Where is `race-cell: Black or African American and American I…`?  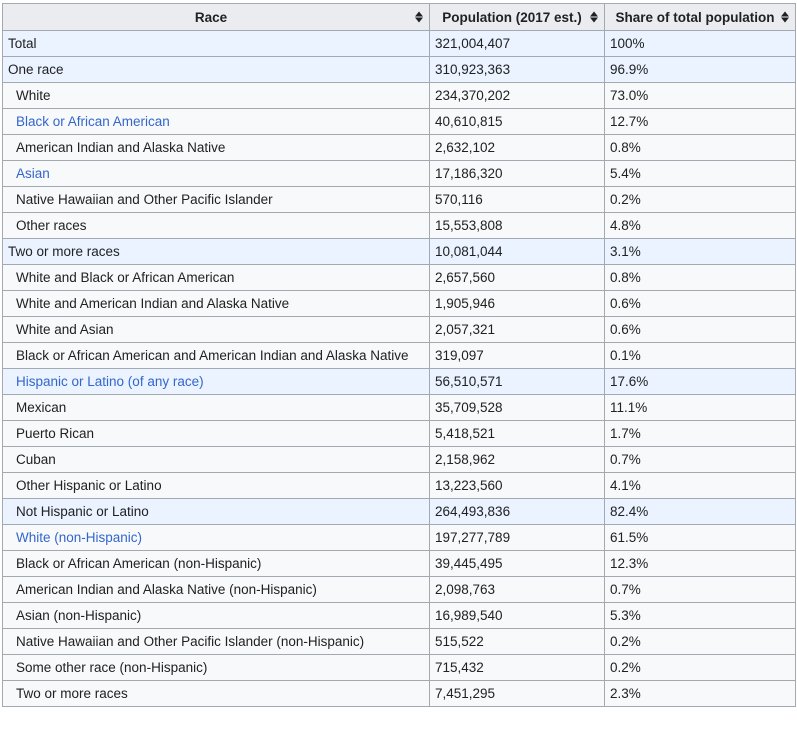 race-cell: Black or African American and American I… is located at coordinates (216, 355).